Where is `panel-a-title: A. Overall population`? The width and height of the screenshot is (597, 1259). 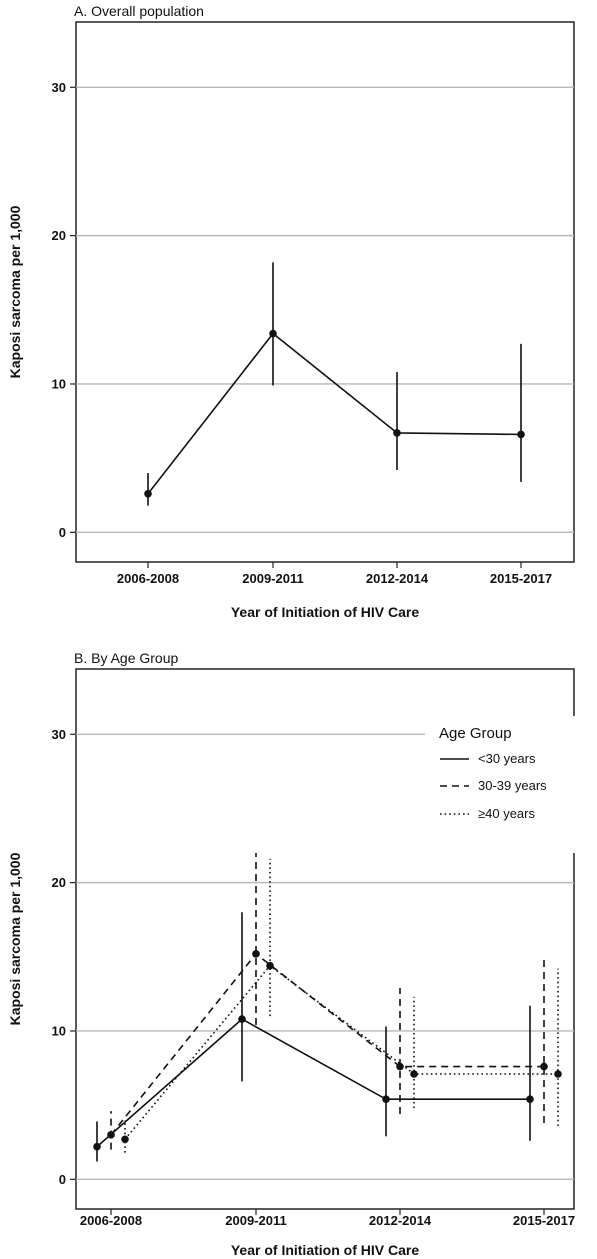 panel-a-title: A. Overall population is located at coordinates (139, 11).